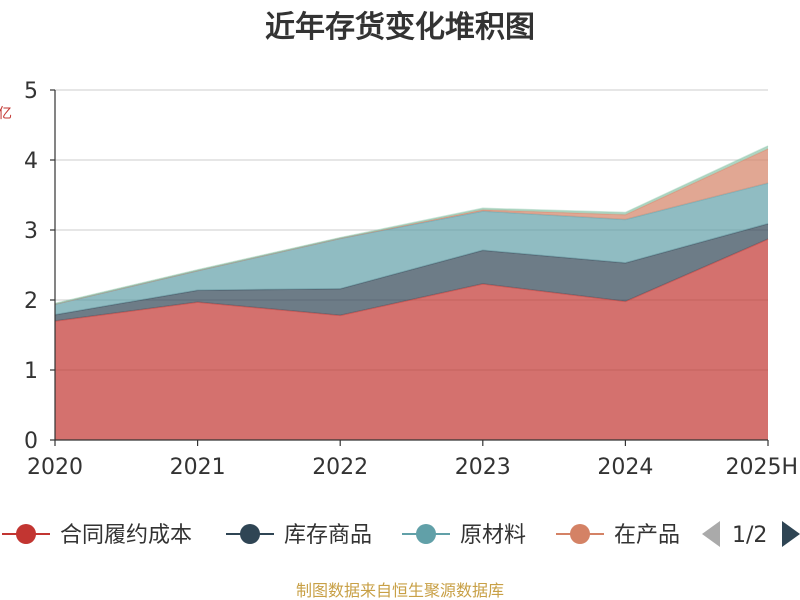 The width and height of the screenshot is (800, 600). What do you see at coordinates (31, 161) in the screenshot?
I see `y-tick-label: 4` at bounding box center [31, 161].